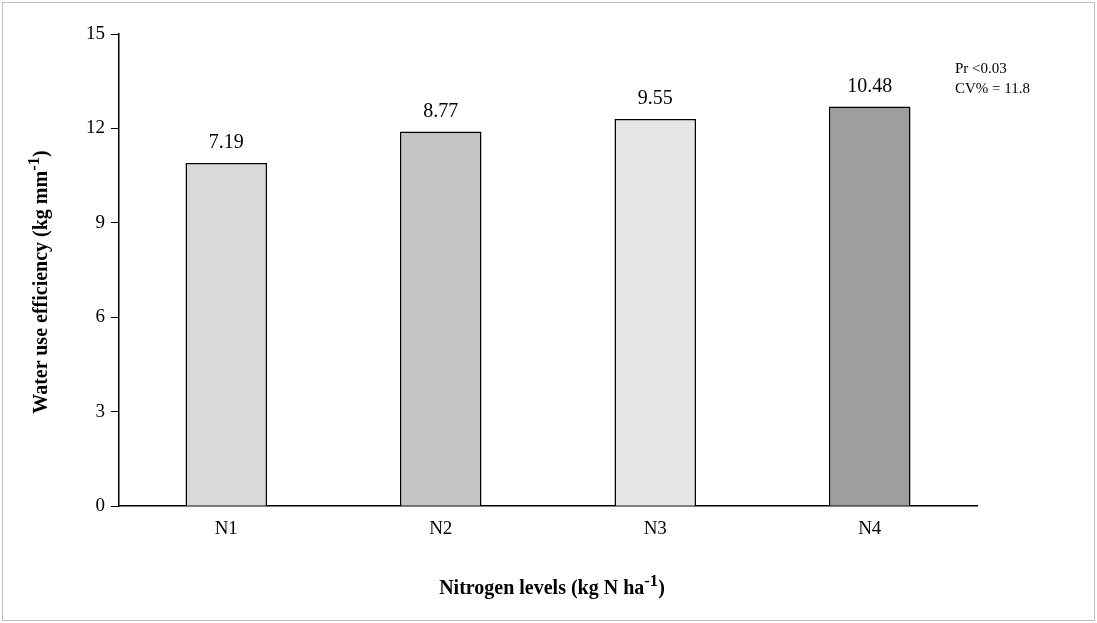 The height and width of the screenshot is (623, 1097). Describe the element at coordinates (655, 97) in the screenshot. I see `annotation: 9.55` at that location.